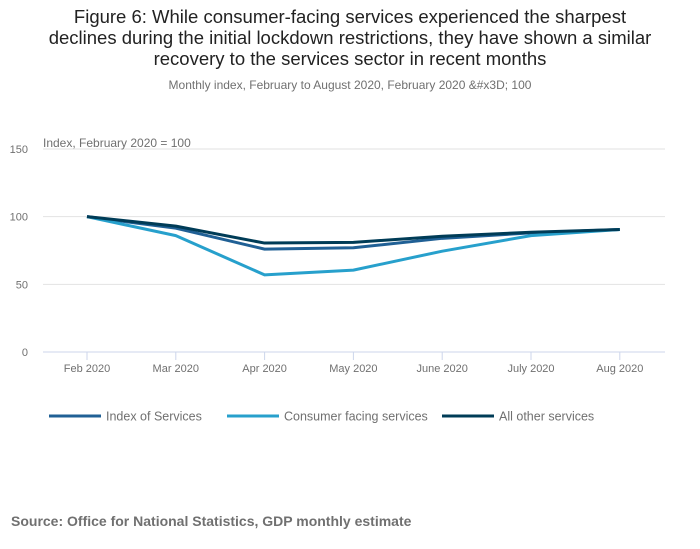 The width and height of the screenshot is (700, 549). I want to click on x-tick-label: Apr 2020, so click(264, 369).